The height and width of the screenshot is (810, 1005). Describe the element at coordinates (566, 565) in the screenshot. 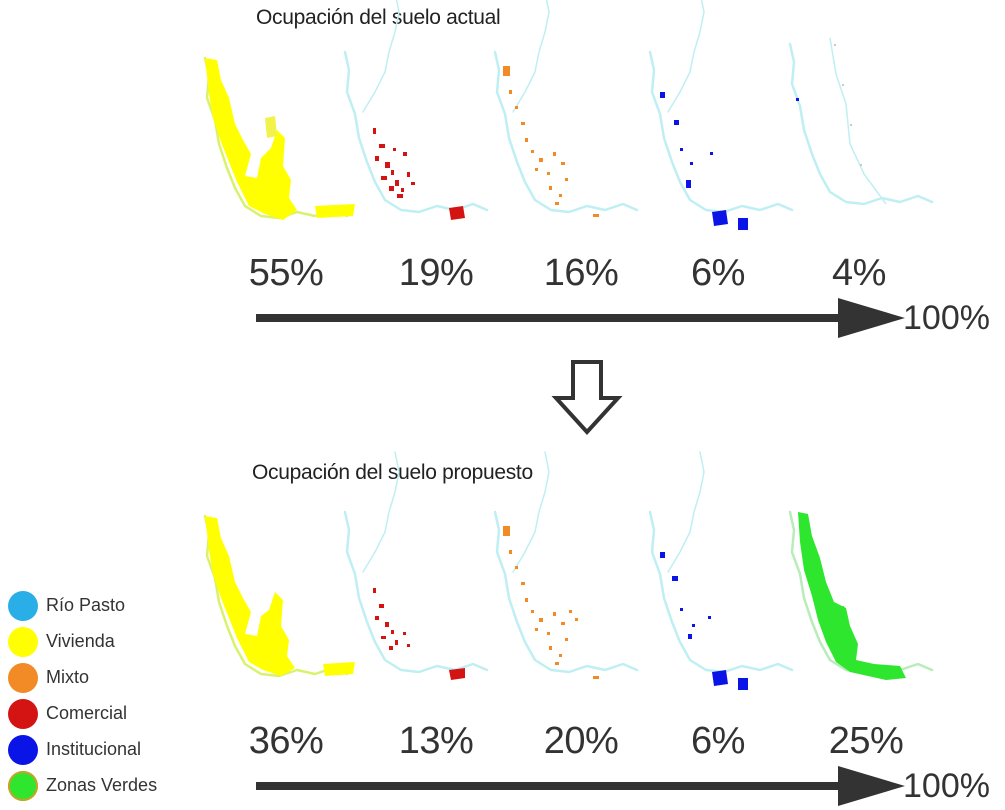

I see `map-mixto-propuesto` at that location.